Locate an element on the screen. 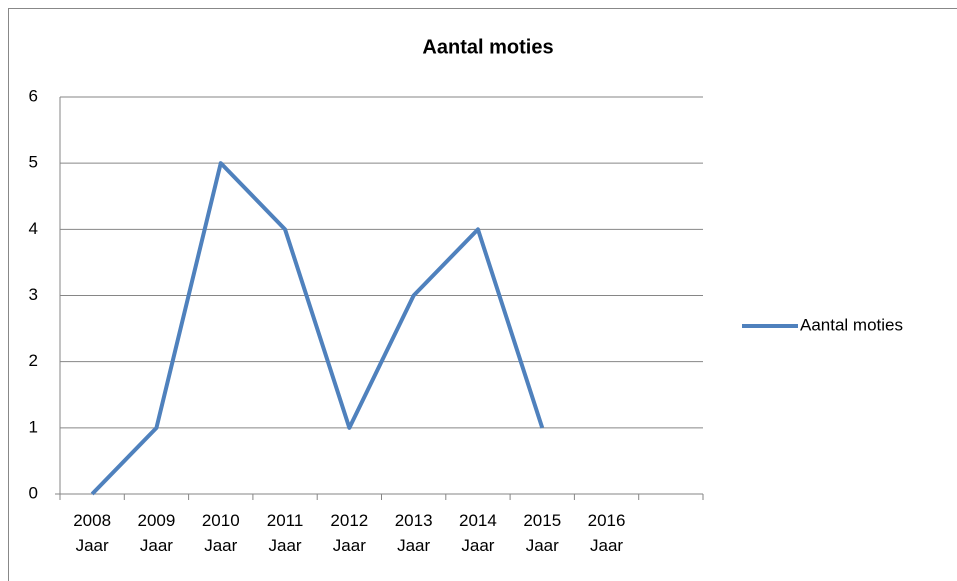 This screenshot has width=957, height=581. y-tick-label: 1 is located at coordinates (33, 426).